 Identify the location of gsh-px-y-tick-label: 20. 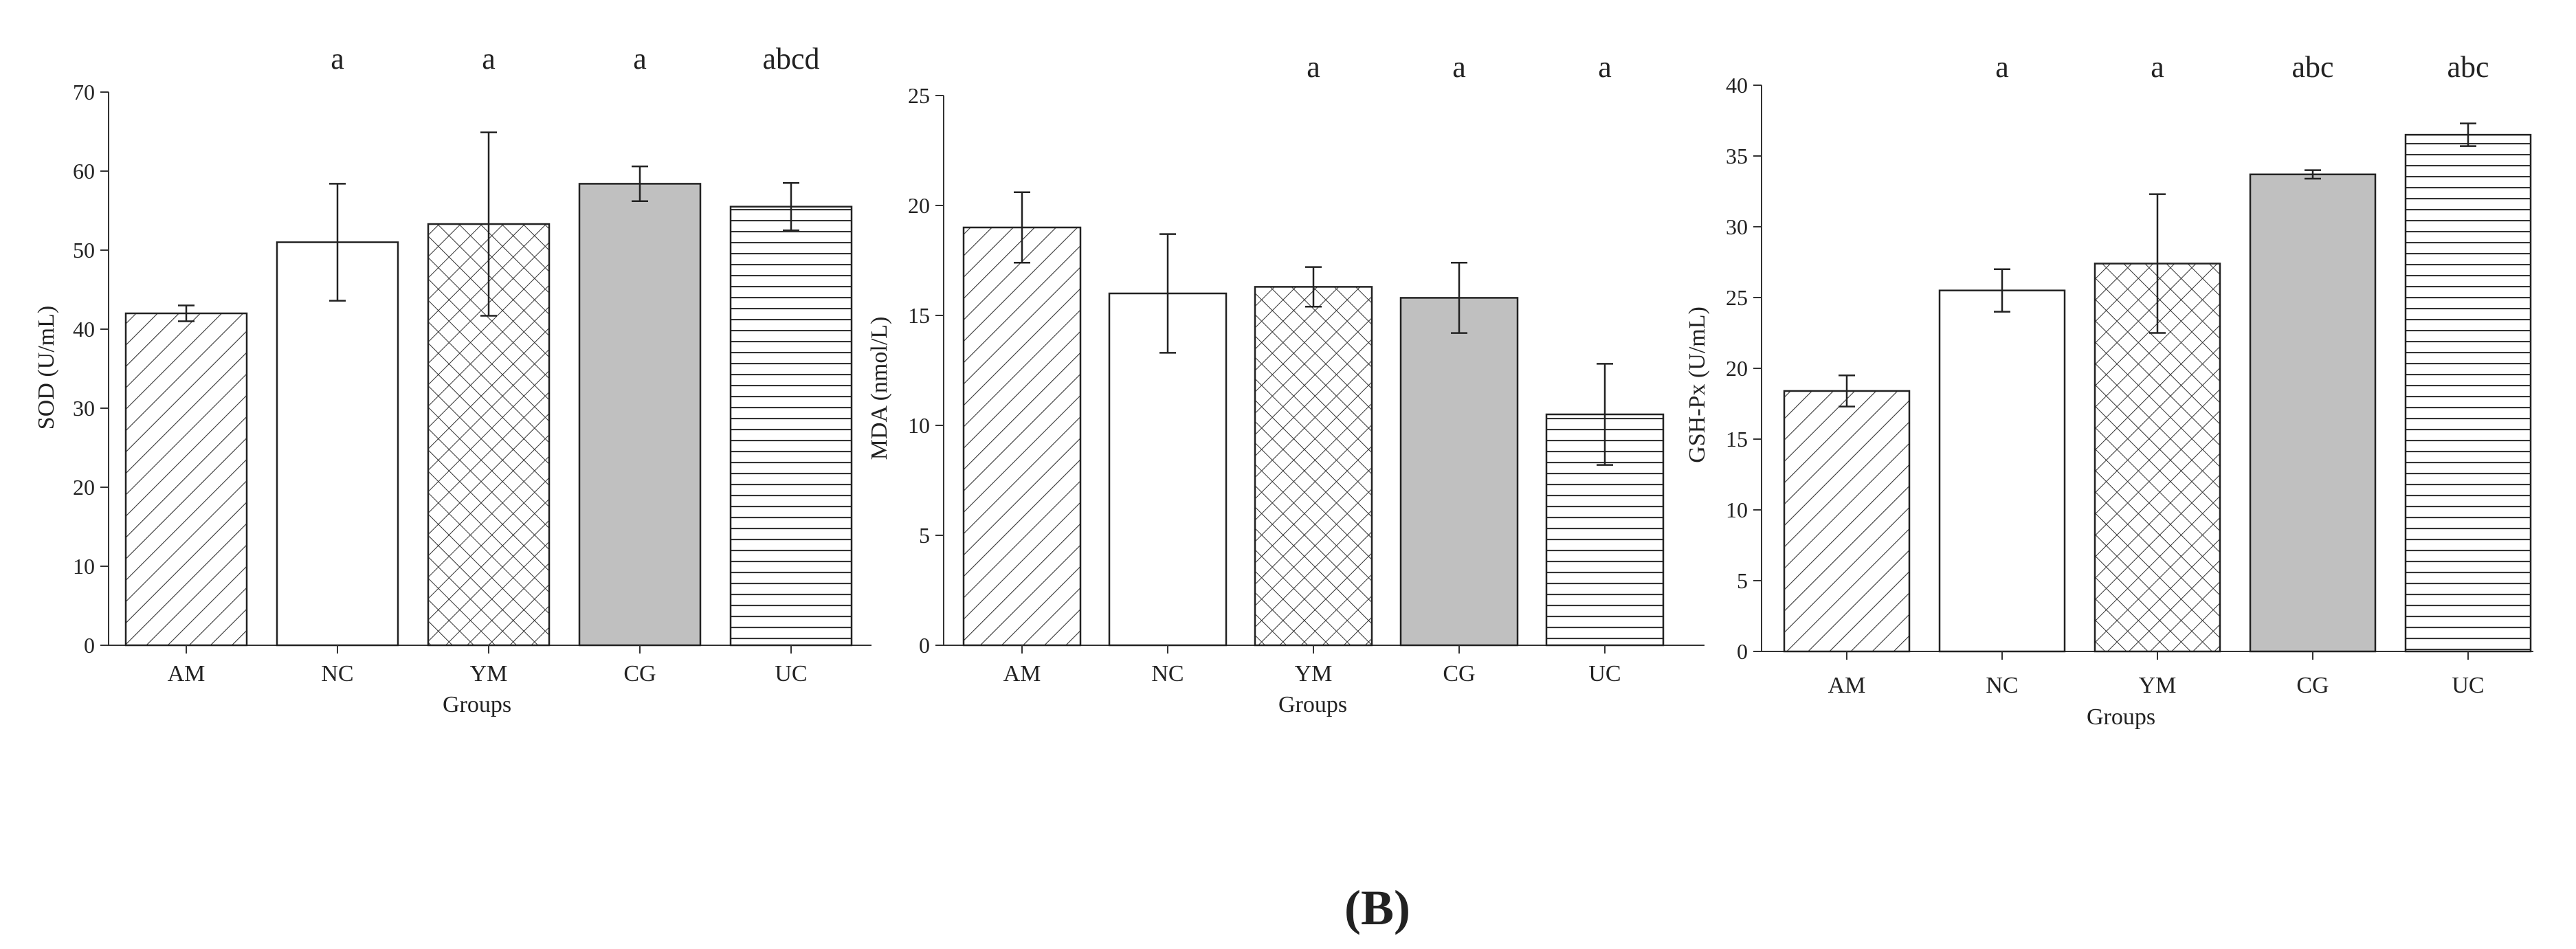
(1737, 369).